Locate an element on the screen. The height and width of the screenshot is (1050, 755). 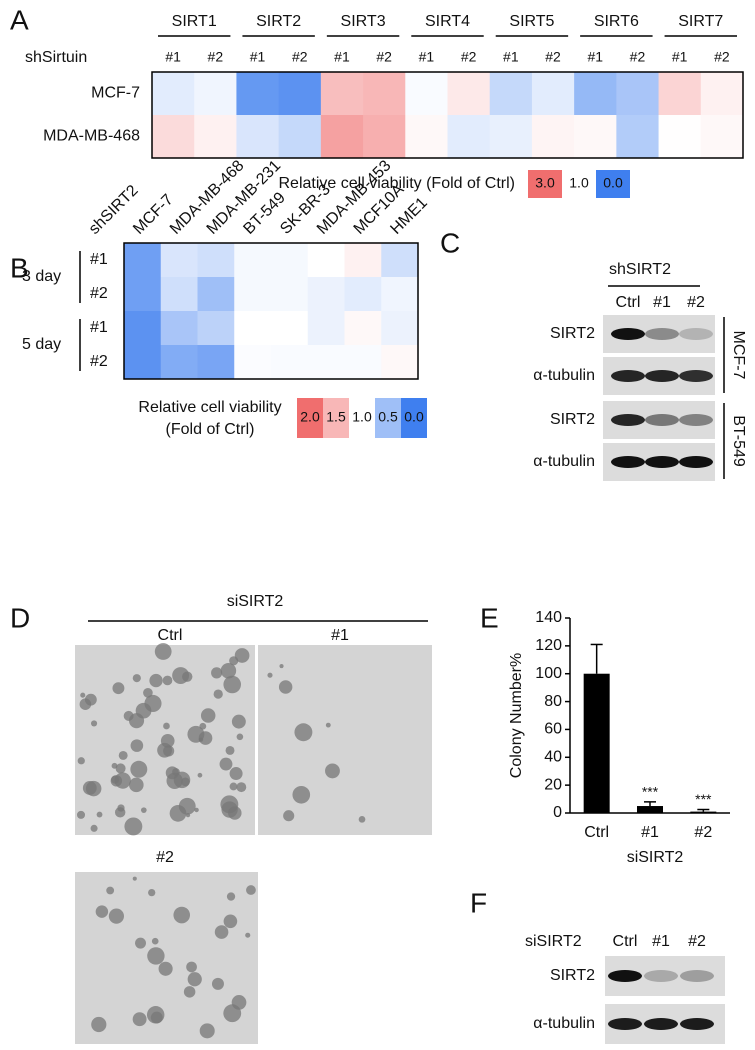
y-tick-label: 20 is located at coordinates (553, 784).